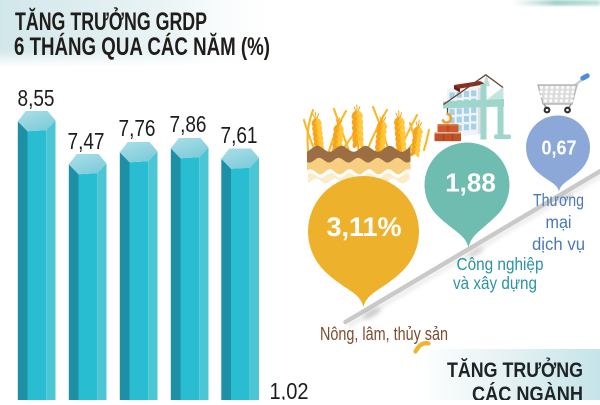  What do you see at coordinates (137, 128) in the screenshot?
I see `svg-text: 7,76` at bounding box center [137, 128].